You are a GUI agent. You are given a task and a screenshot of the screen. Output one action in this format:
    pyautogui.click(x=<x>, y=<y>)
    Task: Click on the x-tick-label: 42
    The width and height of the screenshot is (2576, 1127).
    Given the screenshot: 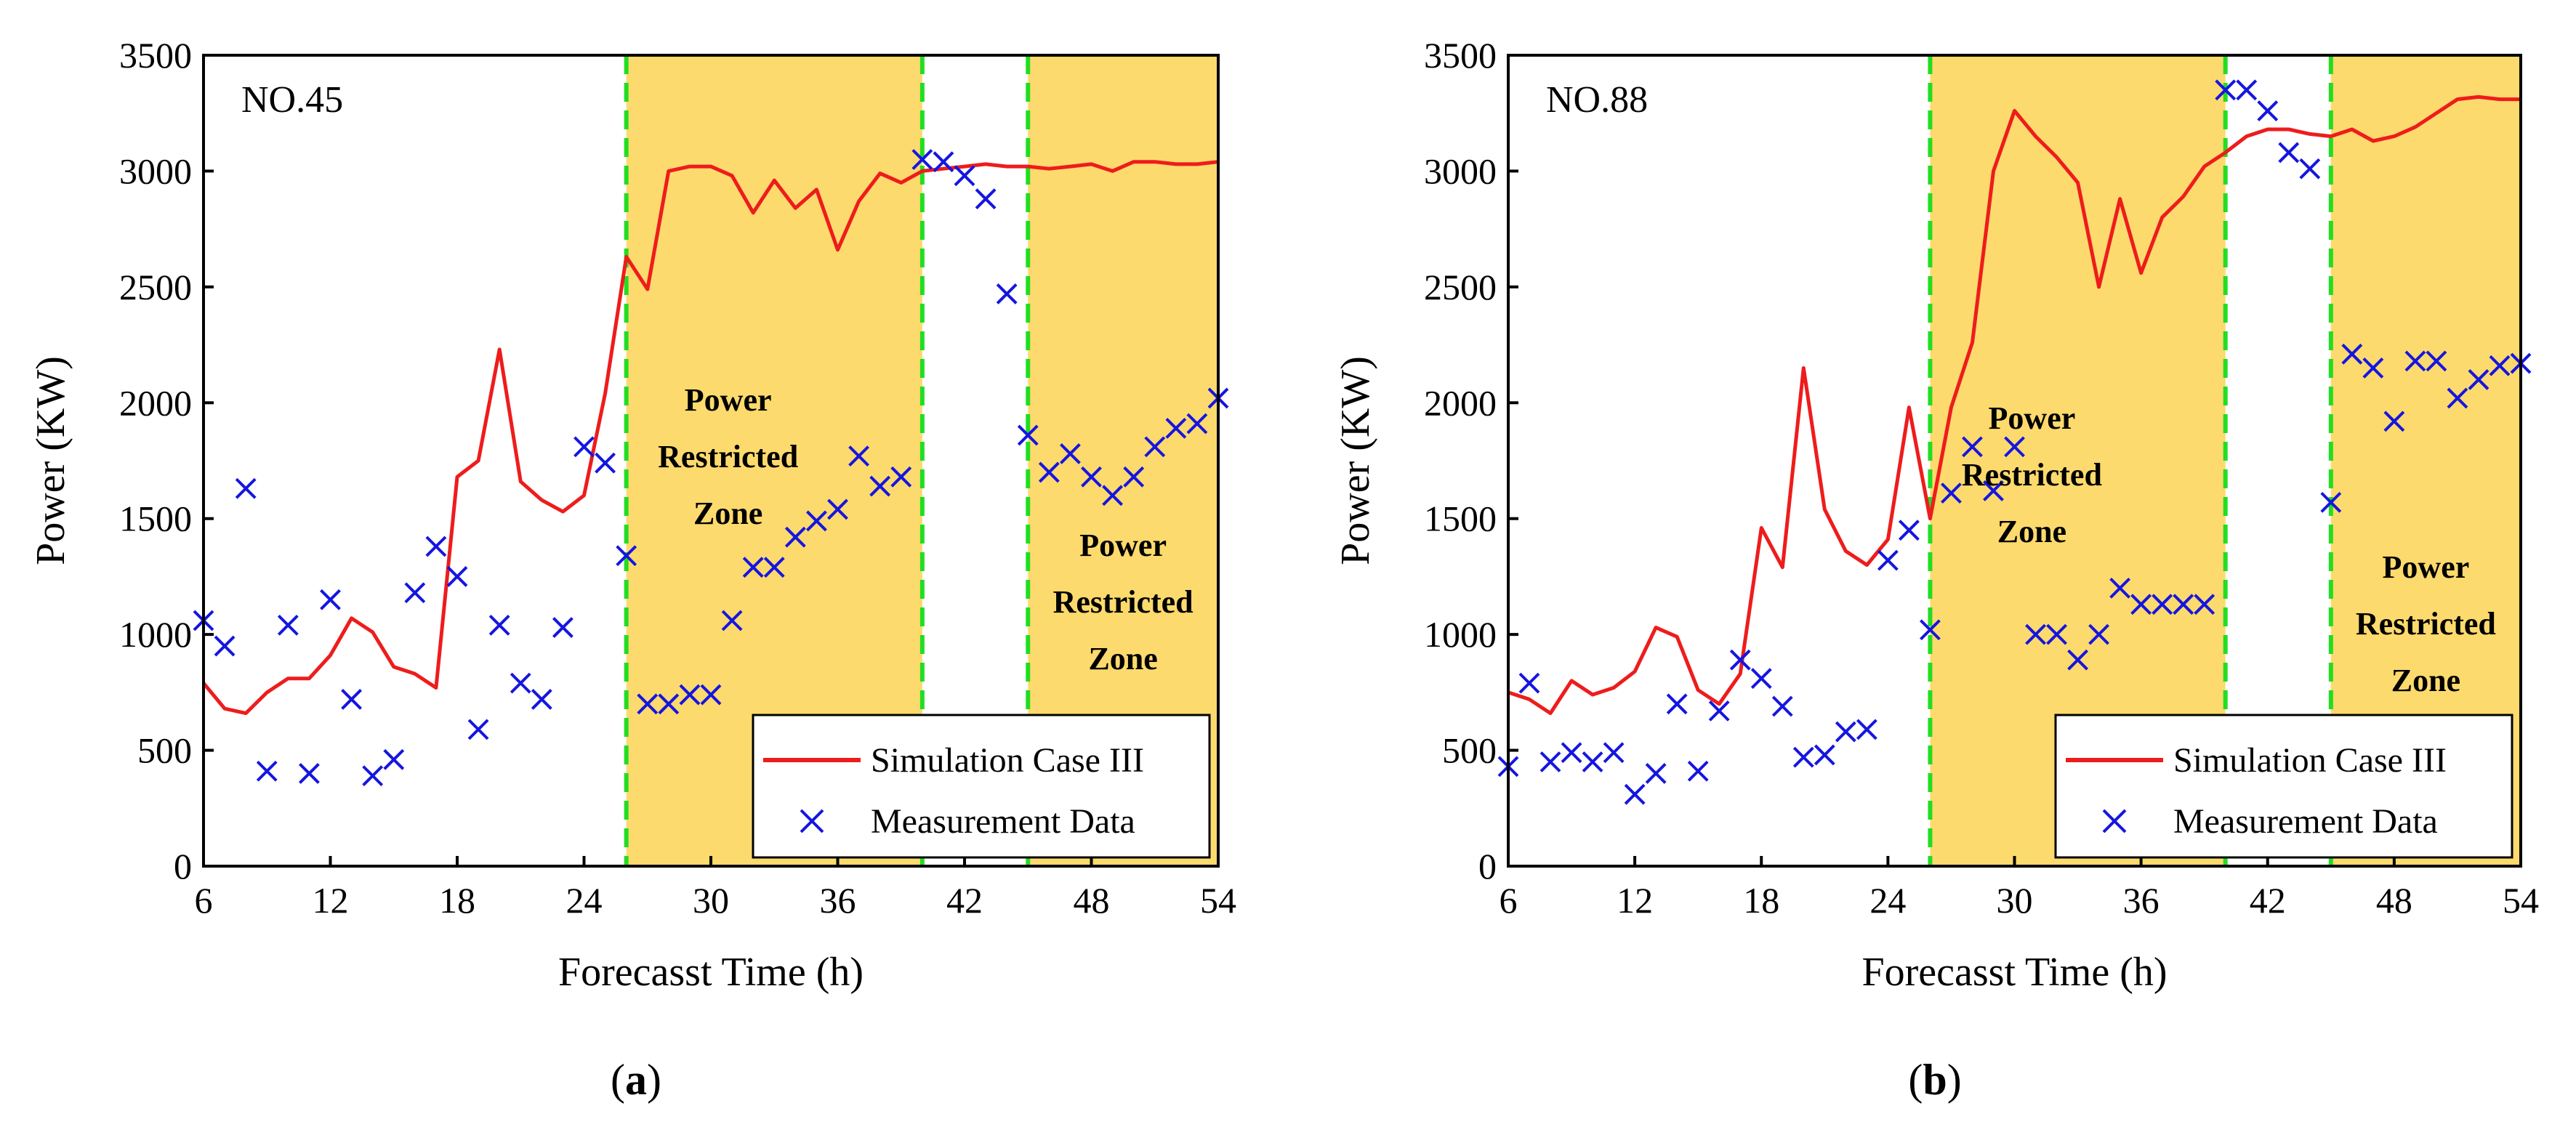 What is the action you would take?
    pyautogui.click(x=964, y=900)
    